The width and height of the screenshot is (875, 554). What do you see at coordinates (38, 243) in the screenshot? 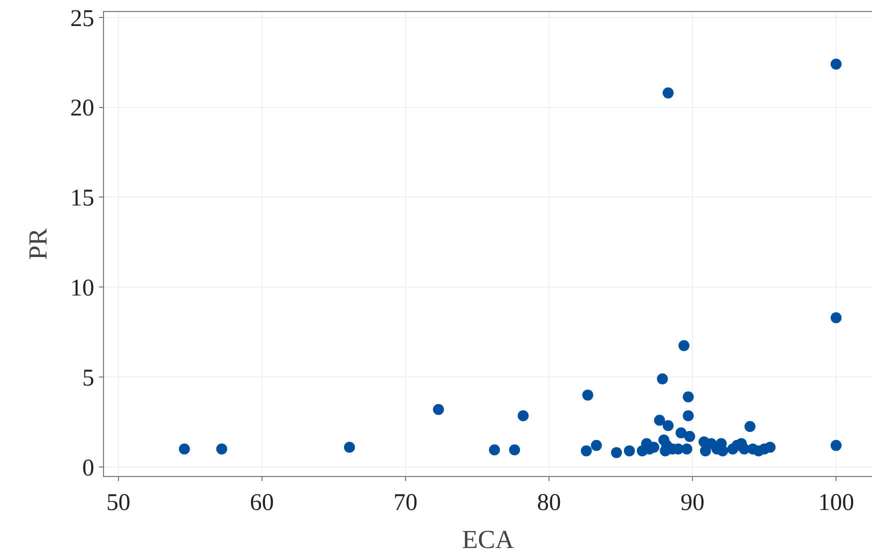
I see `y-axis-title: PR` at bounding box center [38, 243].